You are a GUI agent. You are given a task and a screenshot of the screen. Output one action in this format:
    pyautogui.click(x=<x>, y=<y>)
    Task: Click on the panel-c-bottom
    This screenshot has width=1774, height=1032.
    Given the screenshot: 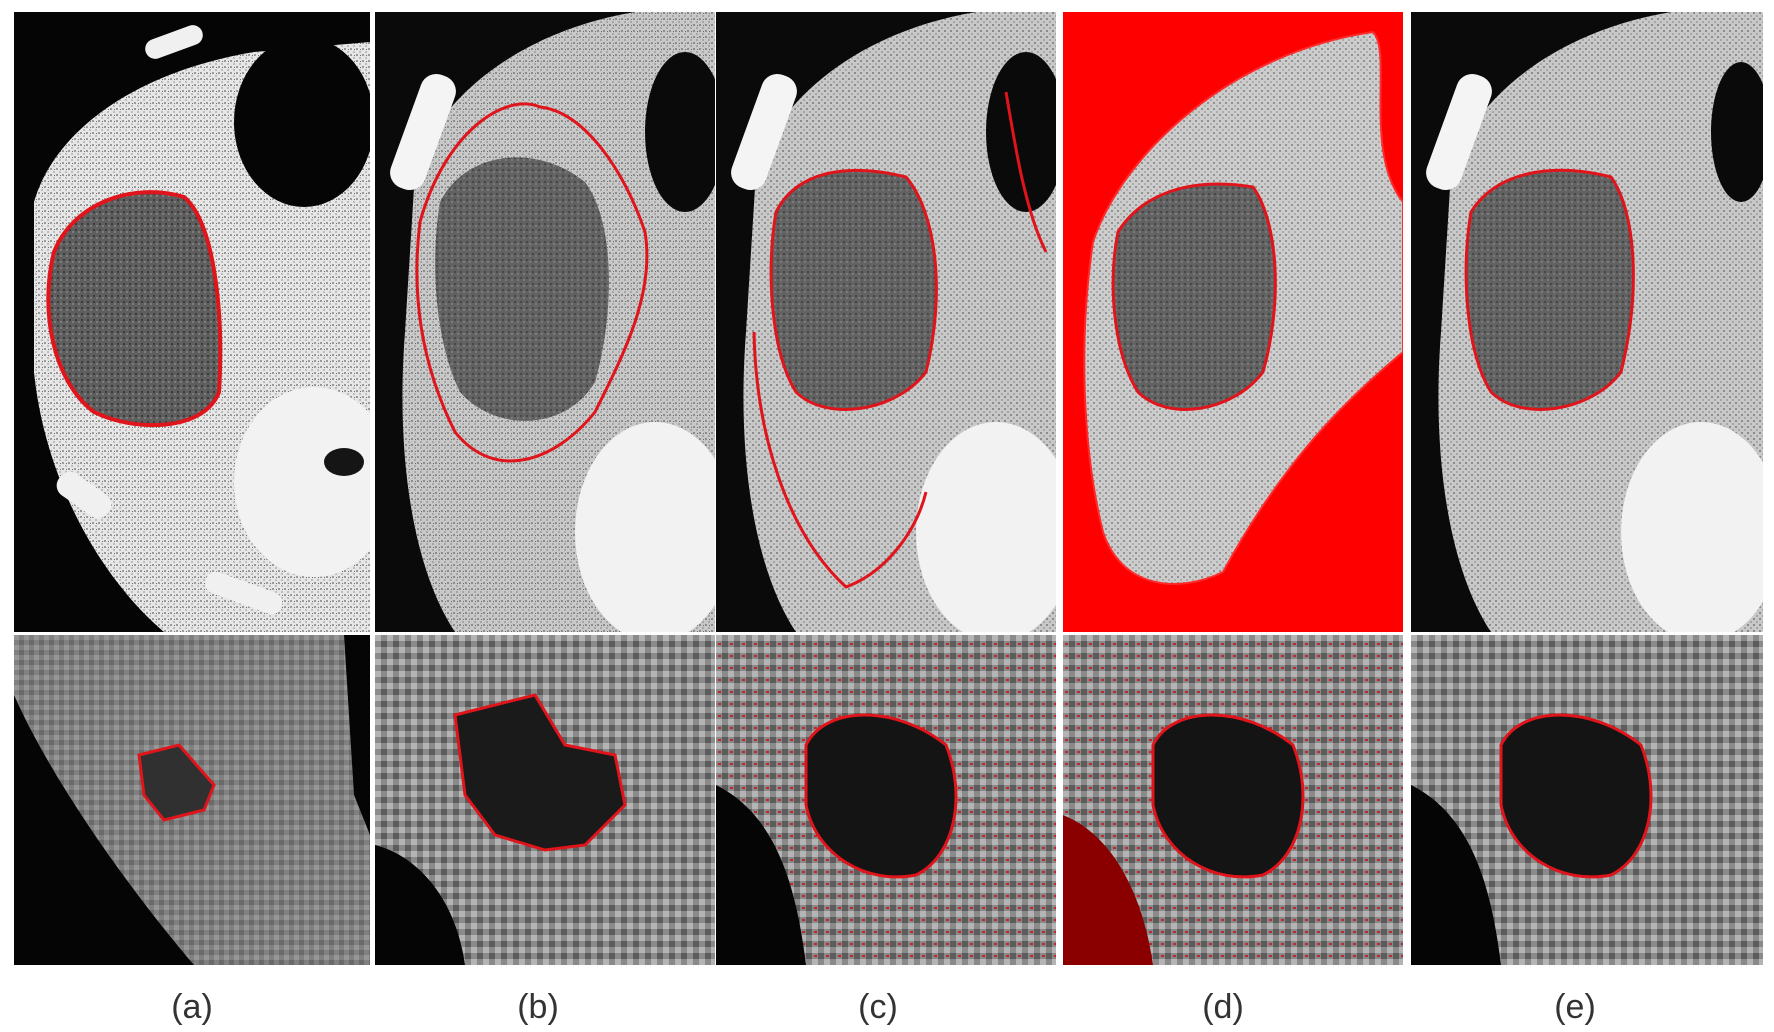 What is the action you would take?
    pyautogui.click(x=886, y=800)
    